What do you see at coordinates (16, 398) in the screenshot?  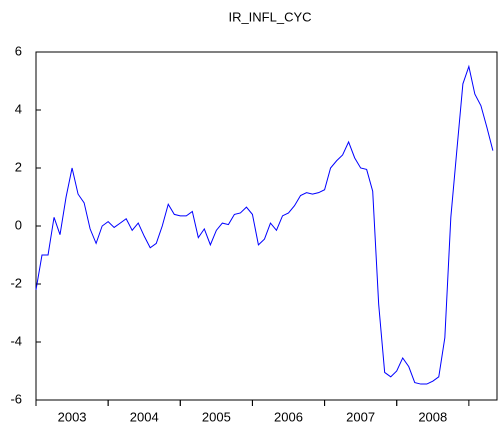 I see `y-tick-label: -6` at bounding box center [16, 398].